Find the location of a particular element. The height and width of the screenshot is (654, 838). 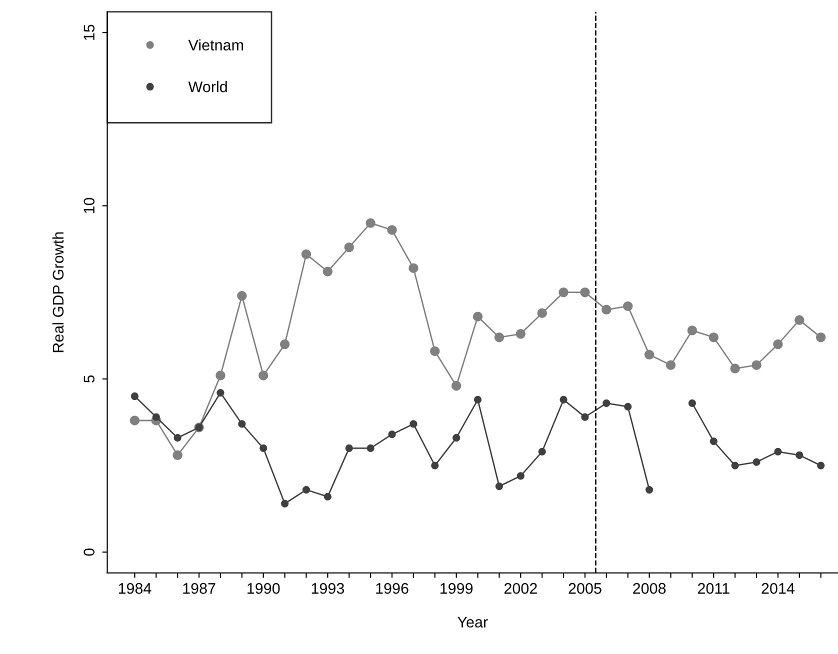

y-tick-label: 0 is located at coordinates (89, 552).